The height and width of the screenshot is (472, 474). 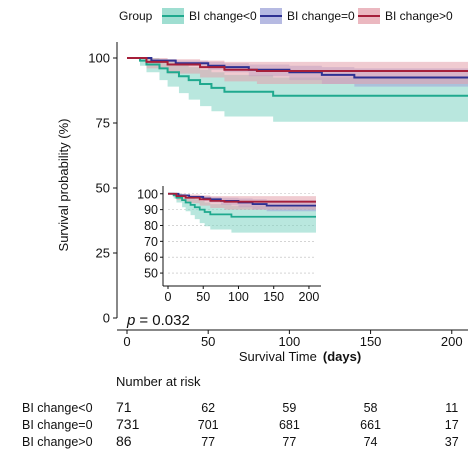 What do you see at coordinates (371, 442) in the screenshot?
I see `risk-count: 74` at bounding box center [371, 442].